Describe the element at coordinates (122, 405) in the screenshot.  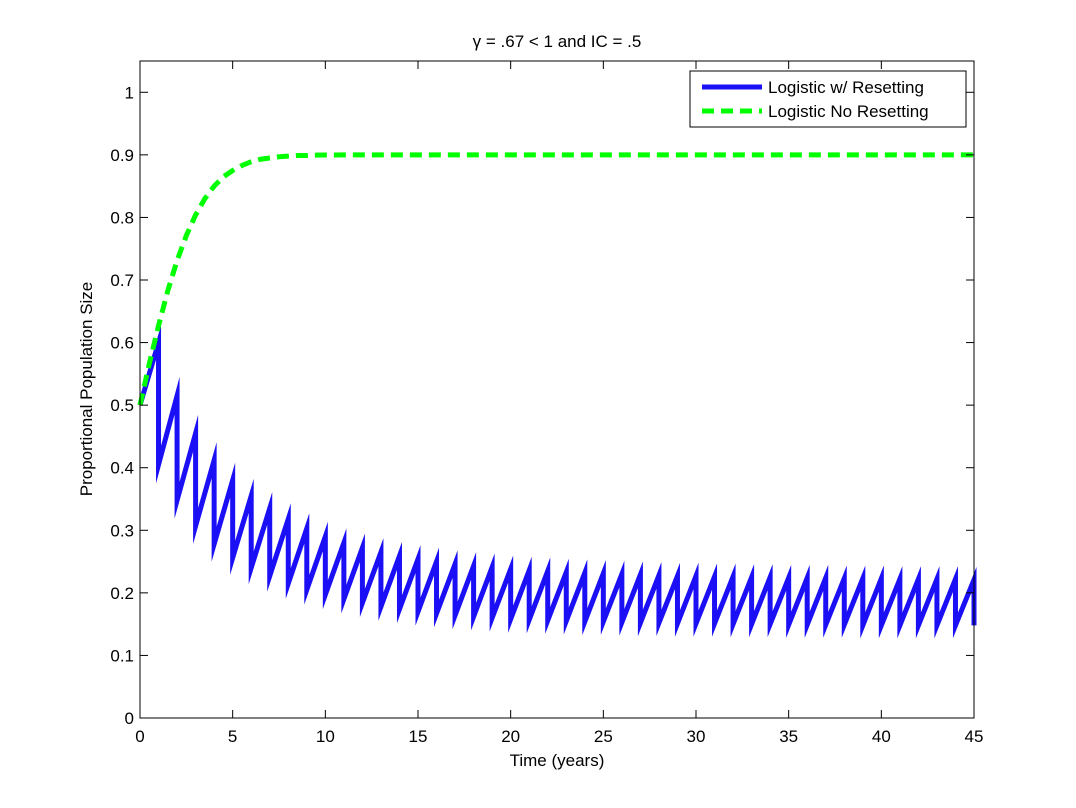
I see `y-tick-label: 0.5` at that location.